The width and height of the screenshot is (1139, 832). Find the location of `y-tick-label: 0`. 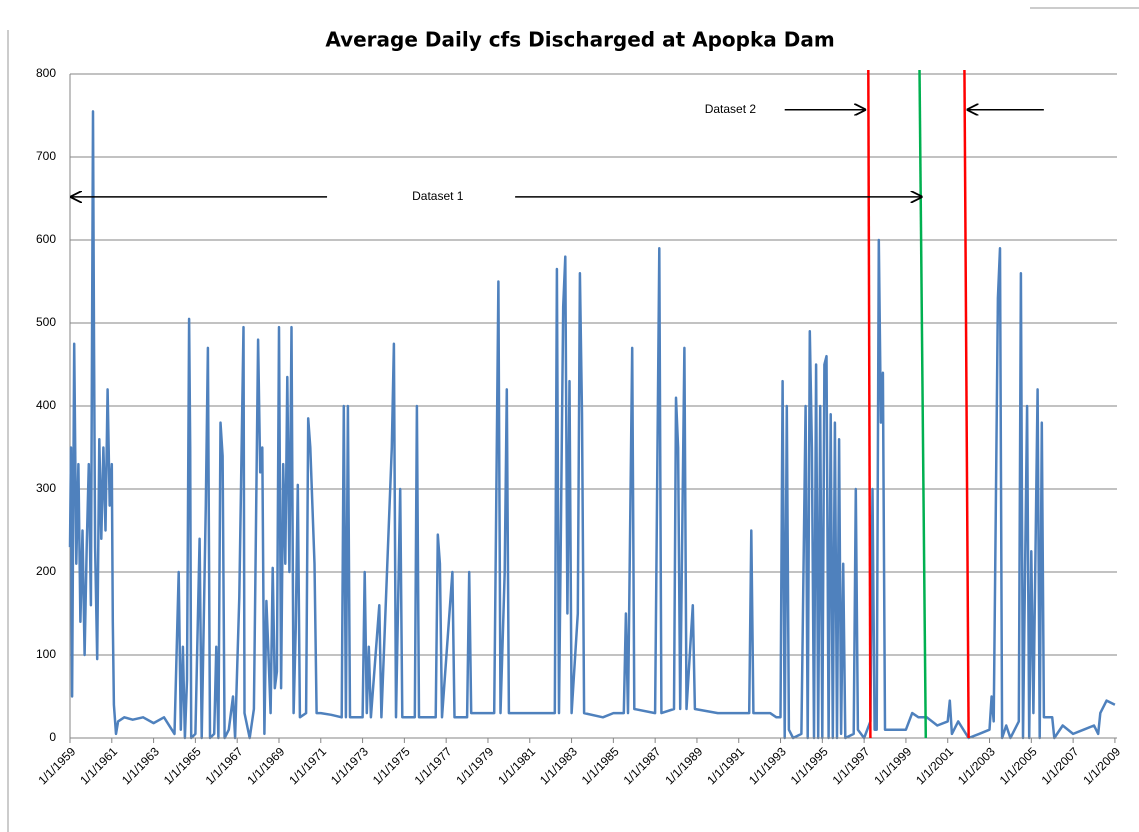

y-tick-label: 0 is located at coordinates (52, 737).